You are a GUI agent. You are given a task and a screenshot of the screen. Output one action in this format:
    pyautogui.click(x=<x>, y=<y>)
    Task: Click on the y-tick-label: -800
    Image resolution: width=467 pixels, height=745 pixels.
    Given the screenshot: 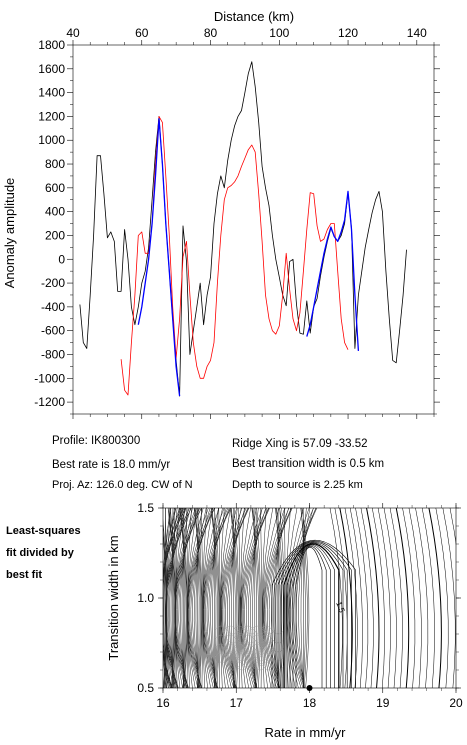 What is the action you would take?
    pyautogui.click(x=53, y=354)
    